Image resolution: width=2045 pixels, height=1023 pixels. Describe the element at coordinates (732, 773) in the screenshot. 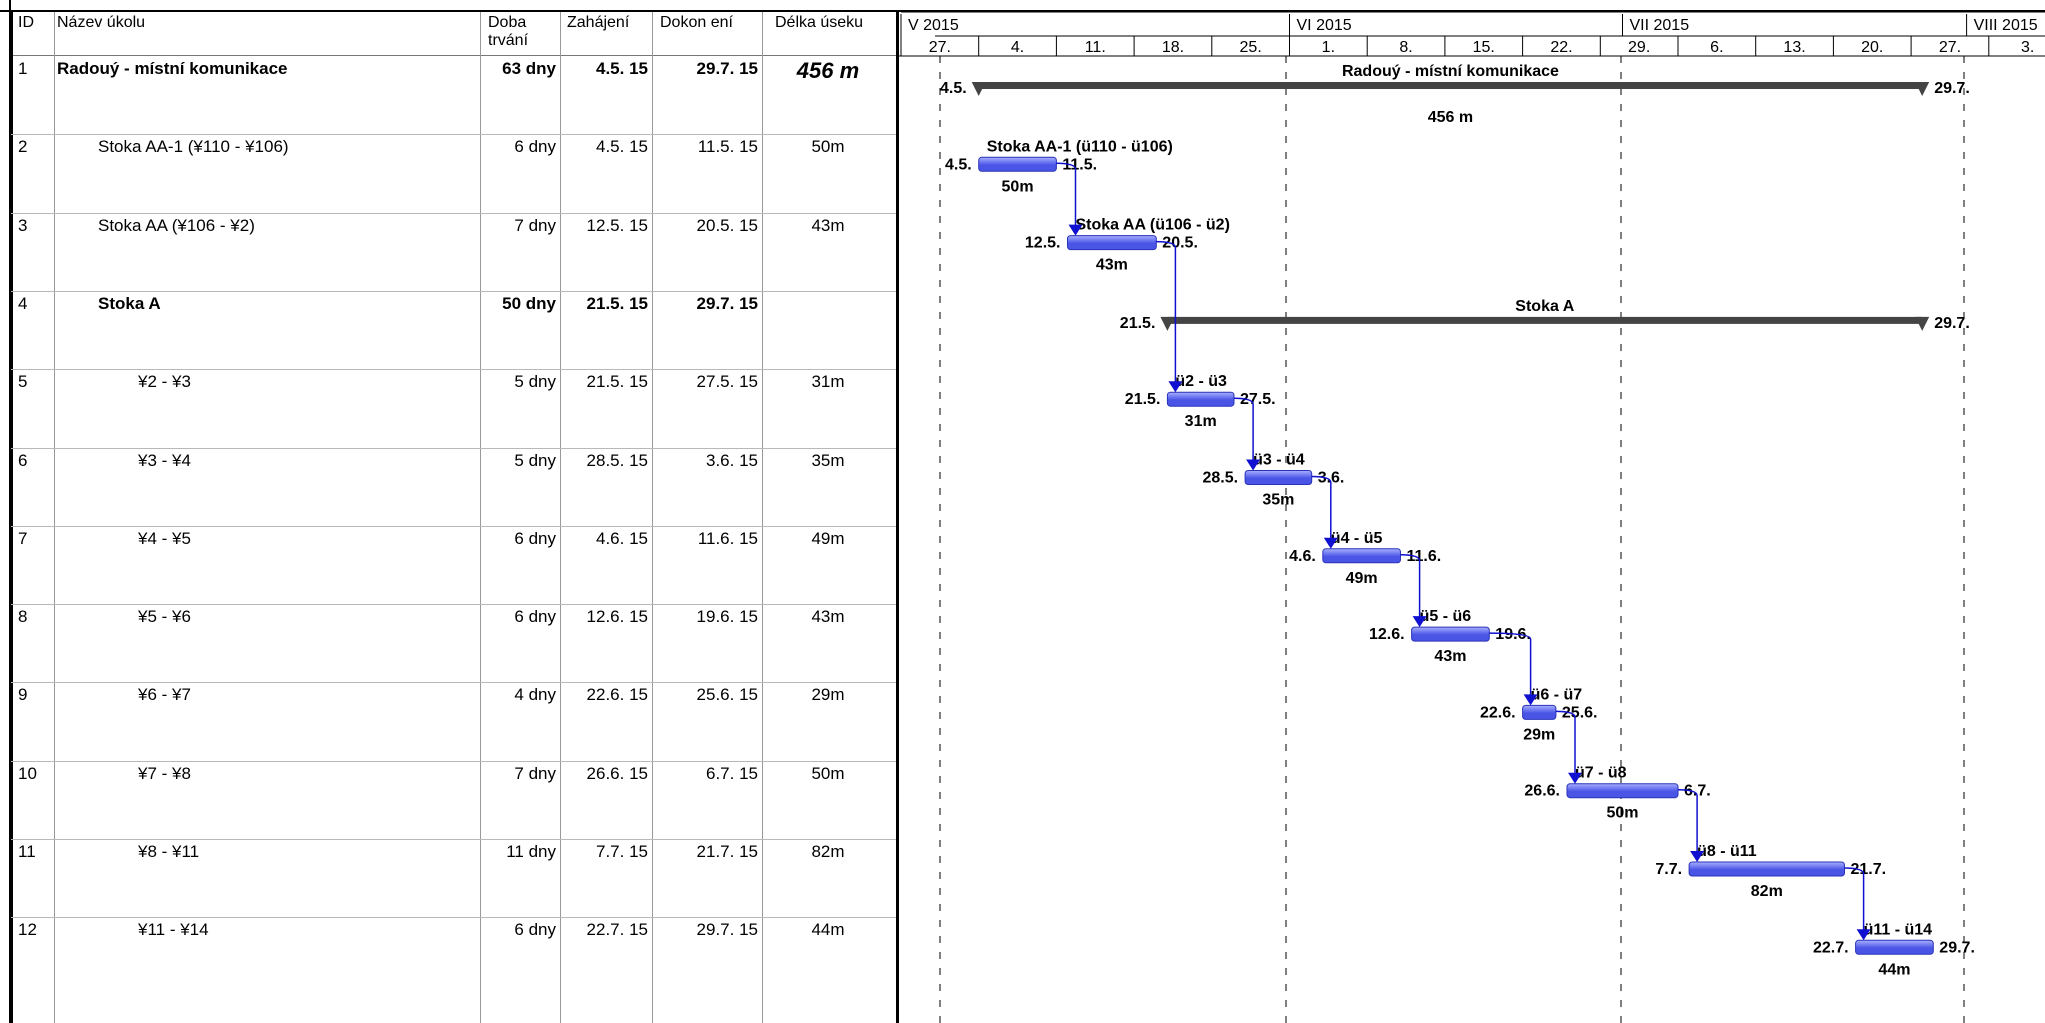

I see `task-finish: 6.7. 15` at that location.